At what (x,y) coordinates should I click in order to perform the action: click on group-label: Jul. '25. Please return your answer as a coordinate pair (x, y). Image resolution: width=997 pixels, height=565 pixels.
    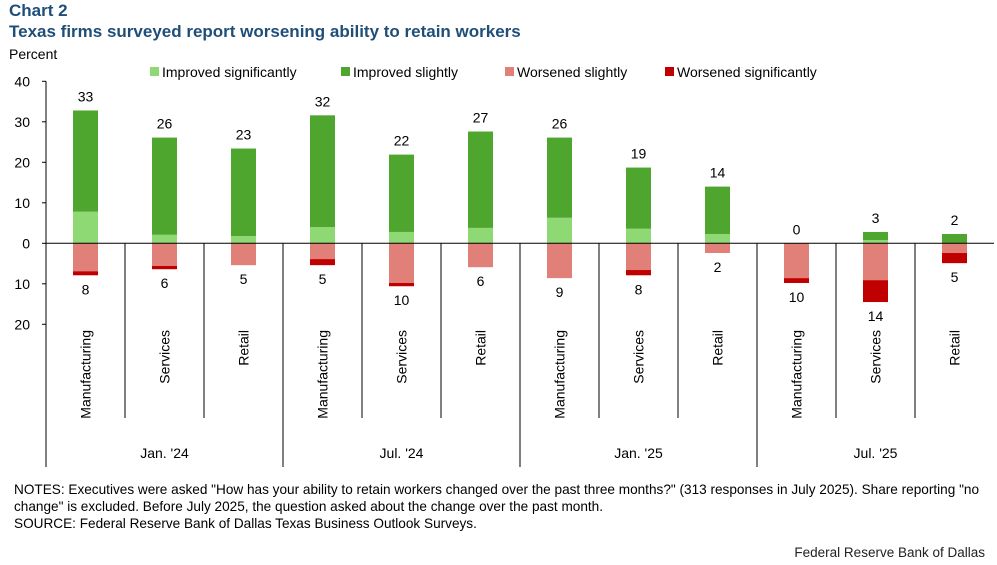
    Looking at the image, I should click on (876, 453).